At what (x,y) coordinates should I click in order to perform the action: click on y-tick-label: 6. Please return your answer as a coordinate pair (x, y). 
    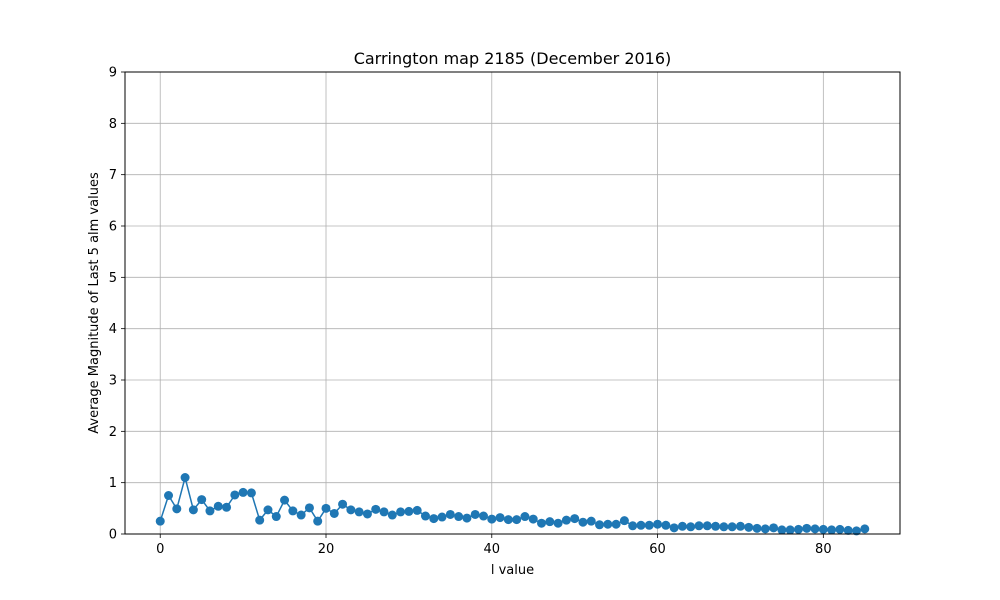
    Looking at the image, I should click on (113, 227).